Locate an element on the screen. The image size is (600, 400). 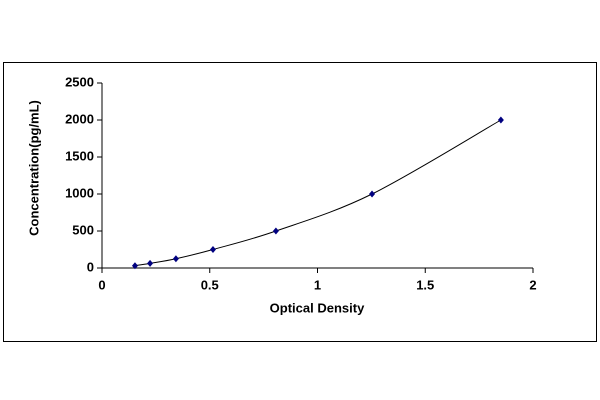
y-axis-label: Concentration(pg/mL) is located at coordinates (33, 168).